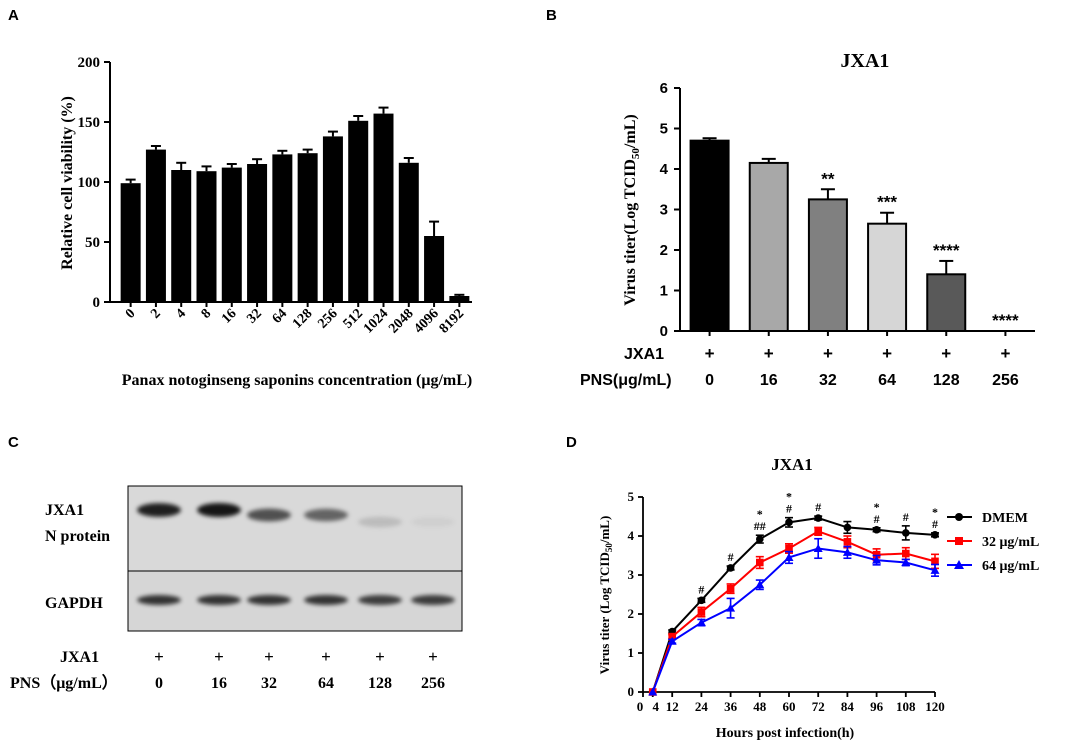 This screenshot has height=744, width=1084. What do you see at coordinates (89, 183) in the screenshot?
I see `panel-a-y-tick-label: 100` at bounding box center [89, 183].